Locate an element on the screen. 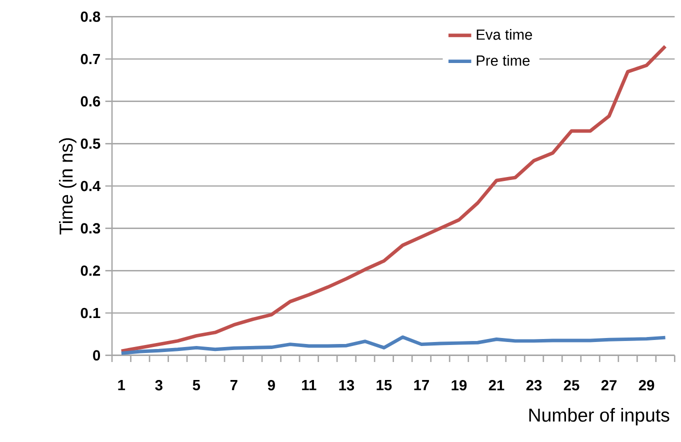 The image size is (681, 442). y-tick-label: 0.5 is located at coordinates (90, 143).